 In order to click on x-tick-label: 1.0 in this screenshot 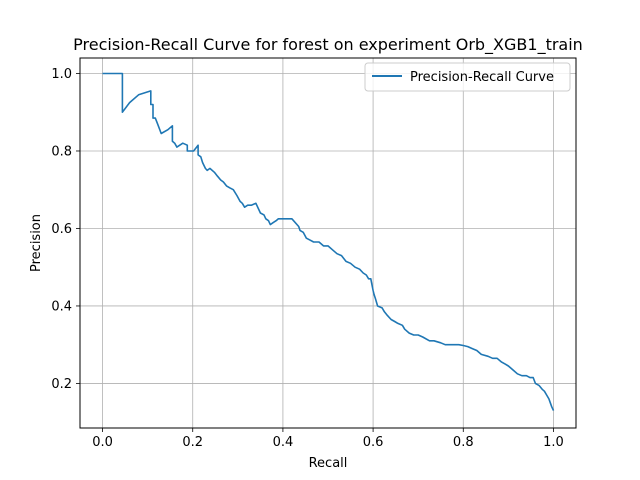, I will do `click(553, 442)`.